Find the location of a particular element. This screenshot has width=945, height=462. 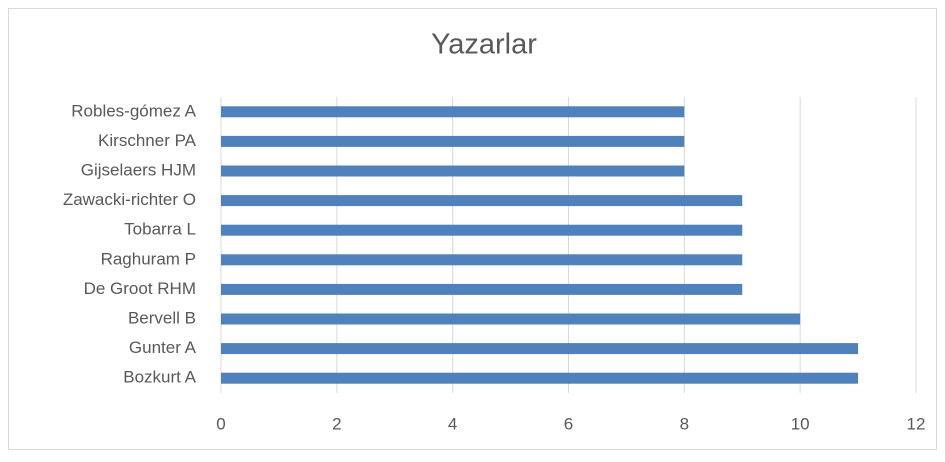

y-tick-label: Raghuram P is located at coordinates (148, 258).